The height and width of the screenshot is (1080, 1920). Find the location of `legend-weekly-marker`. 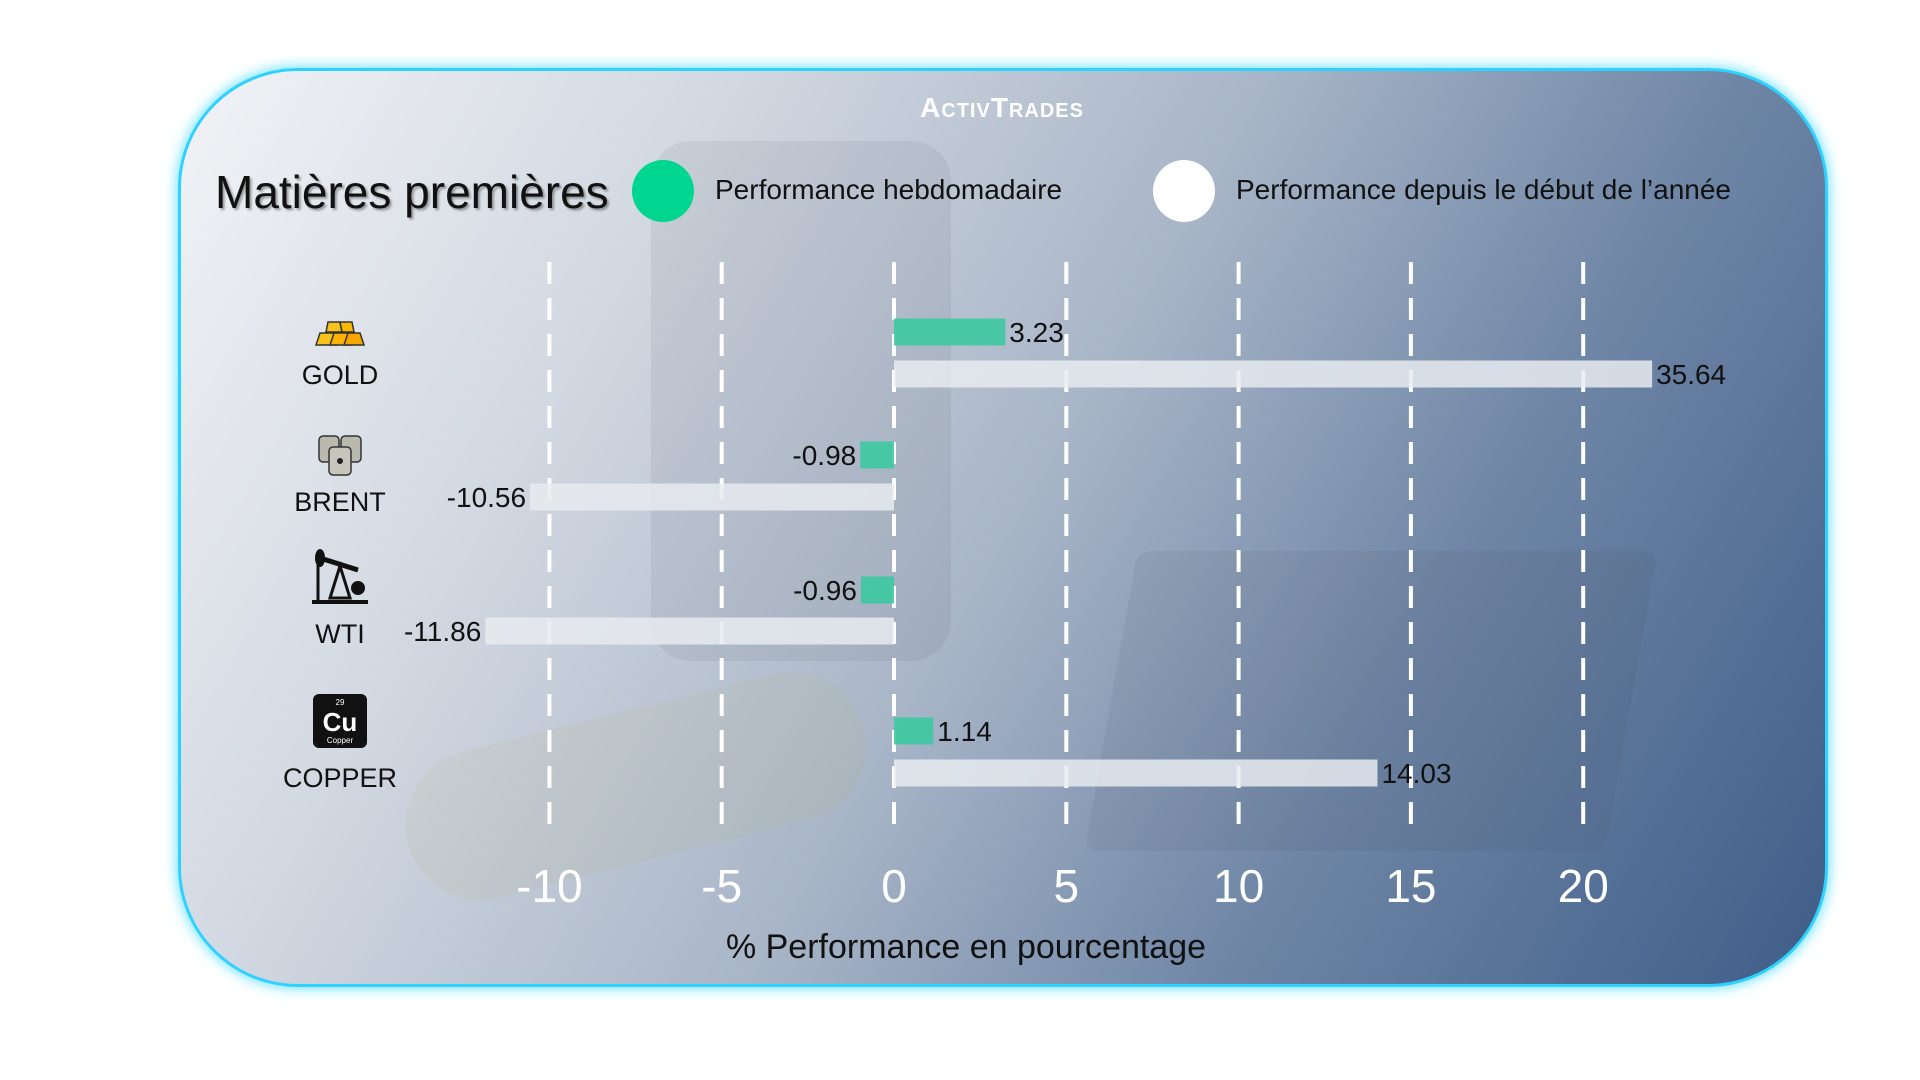

legend-weekly-marker is located at coordinates (663, 191).